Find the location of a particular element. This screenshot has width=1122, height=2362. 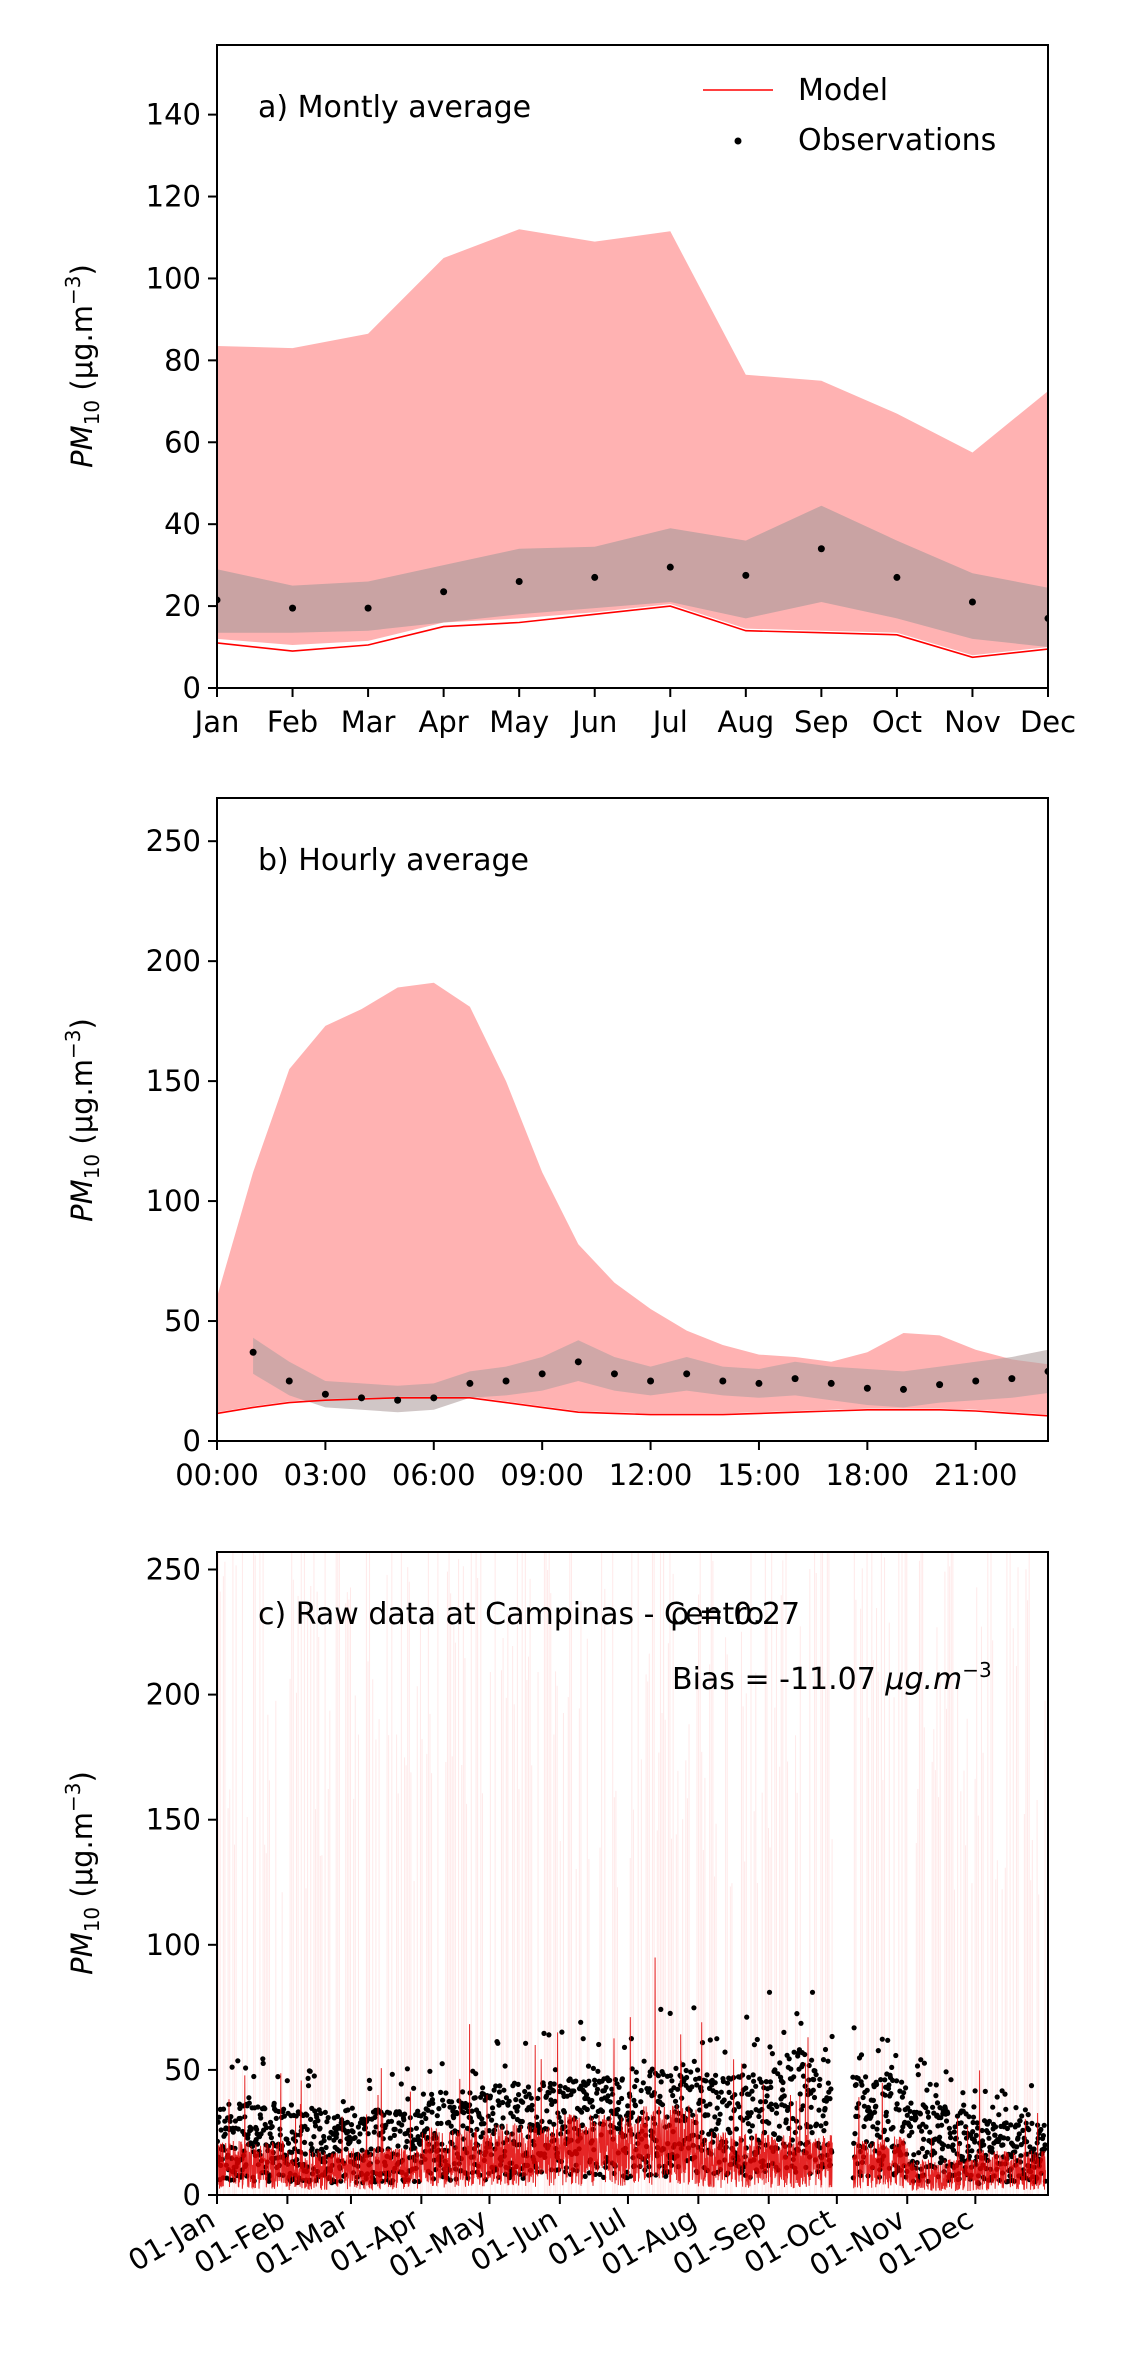

panel-label: b) Hourly average is located at coordinates (393, 860).